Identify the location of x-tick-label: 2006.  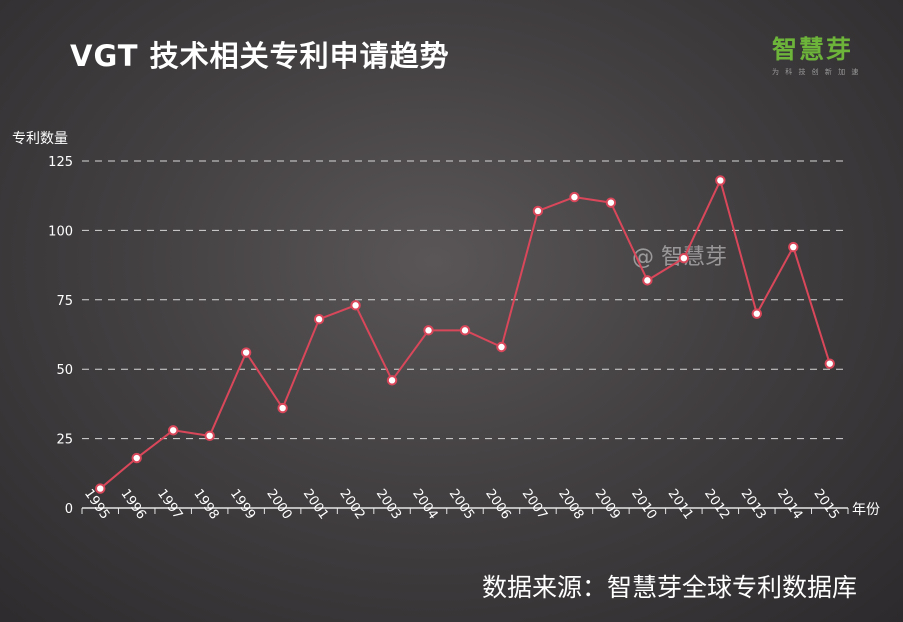
(497, 505).